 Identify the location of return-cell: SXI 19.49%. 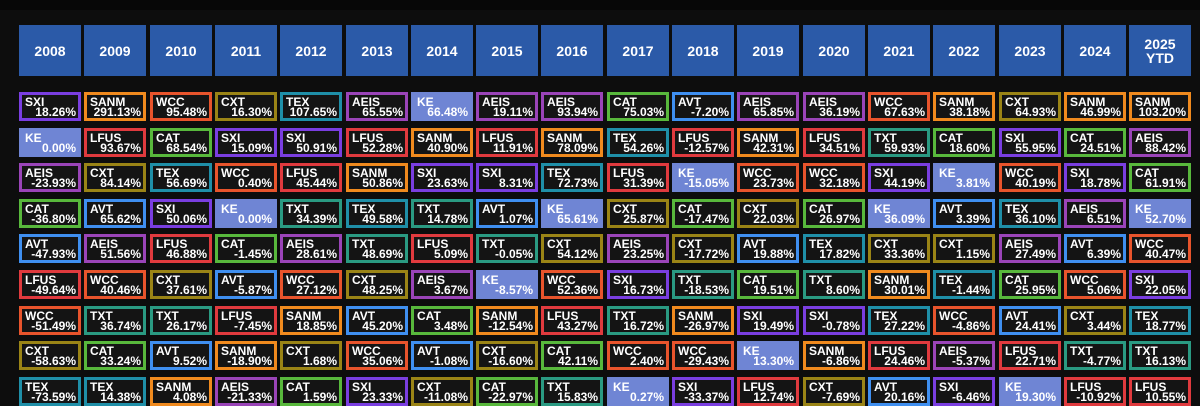
(768, 320).